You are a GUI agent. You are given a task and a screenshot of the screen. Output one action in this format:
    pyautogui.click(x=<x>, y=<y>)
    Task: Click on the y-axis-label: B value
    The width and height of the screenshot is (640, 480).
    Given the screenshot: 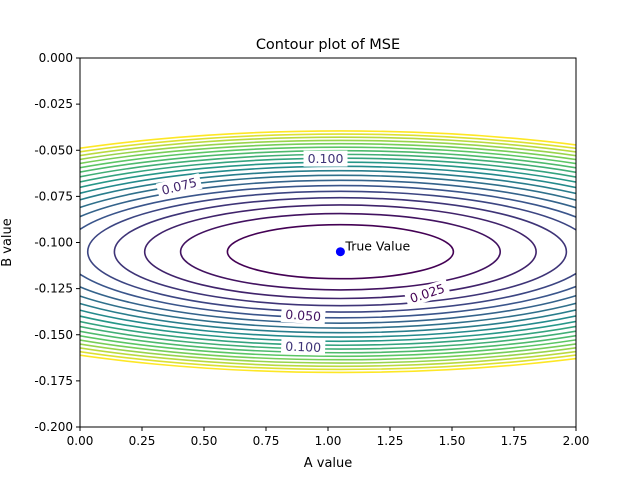 What is the action you would take?
    pyautogui.click(x=7, y=242)
    